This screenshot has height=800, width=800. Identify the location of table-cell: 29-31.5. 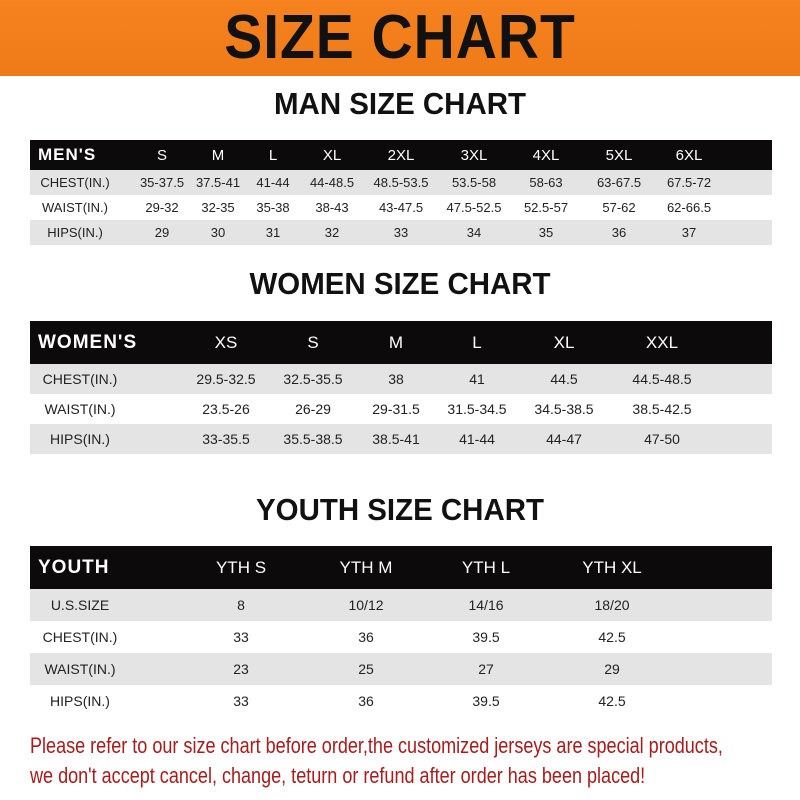
(396, 409).